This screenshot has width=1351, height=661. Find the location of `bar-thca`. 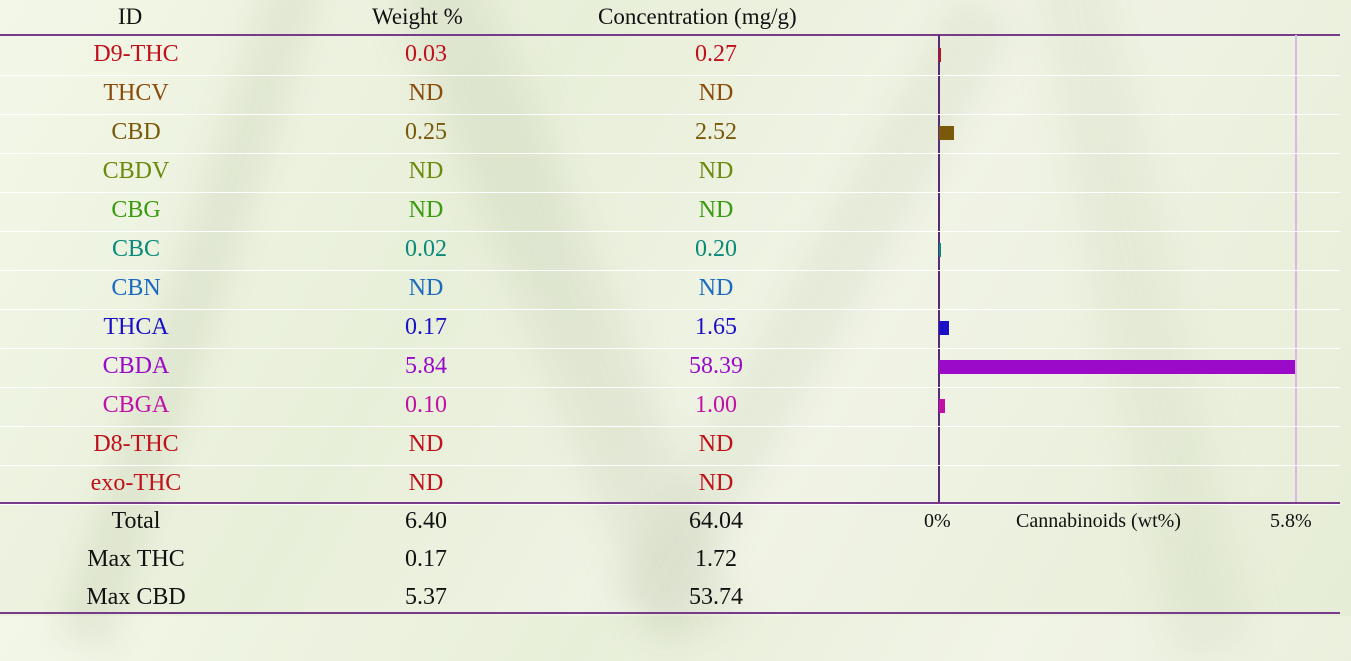

bar-thca is located at coordinates (944, 328).